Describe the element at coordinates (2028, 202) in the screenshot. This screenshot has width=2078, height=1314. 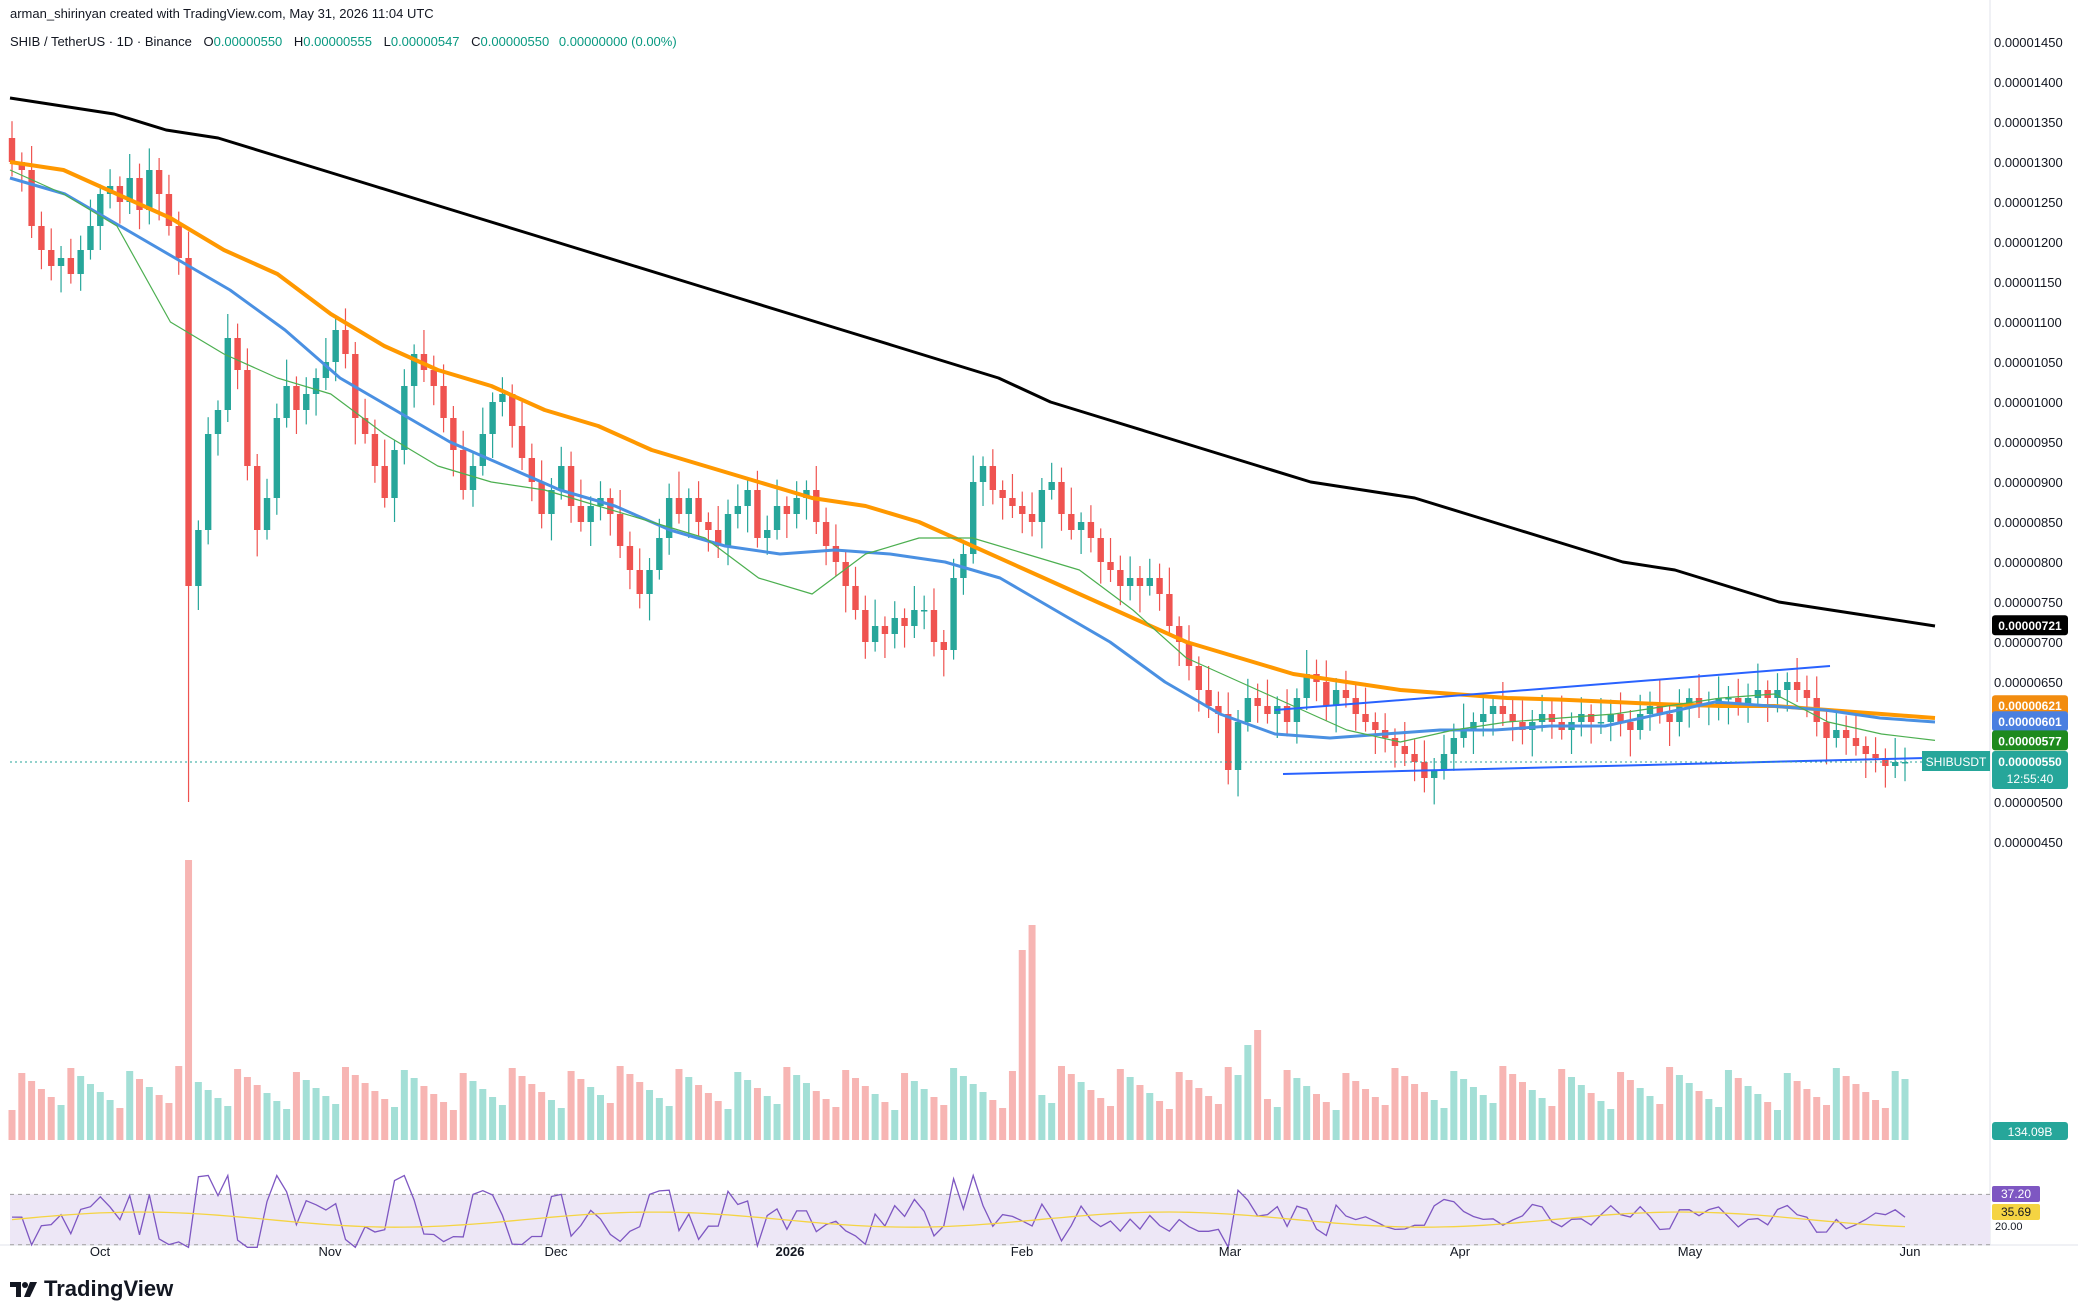
I see `price-tick-label: 0.00001250` at that location.